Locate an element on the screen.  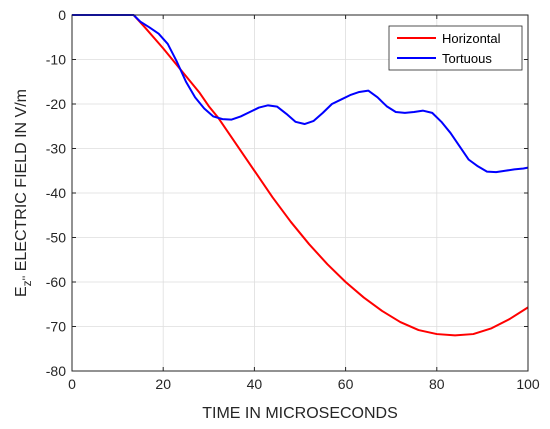
y-tick-label: -50 is located at coordinates (56, 238).